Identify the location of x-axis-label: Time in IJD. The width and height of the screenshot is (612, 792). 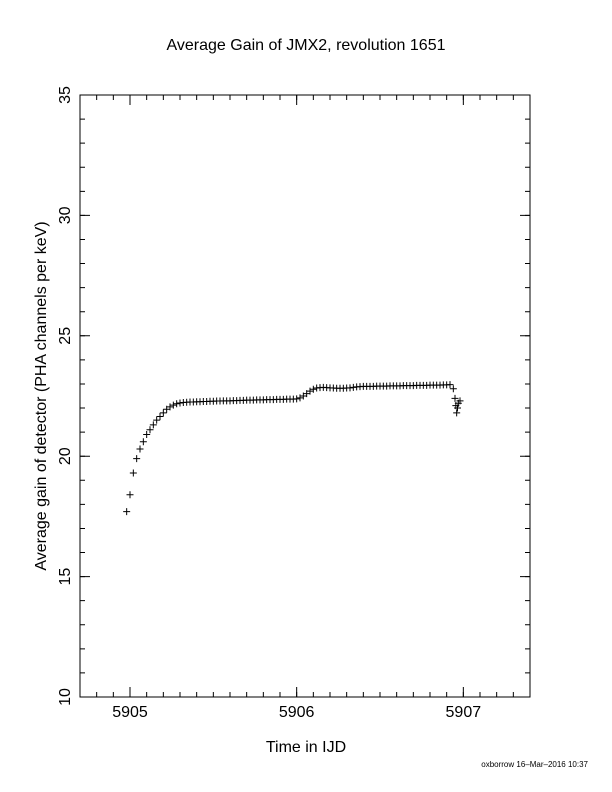
(306, 747).